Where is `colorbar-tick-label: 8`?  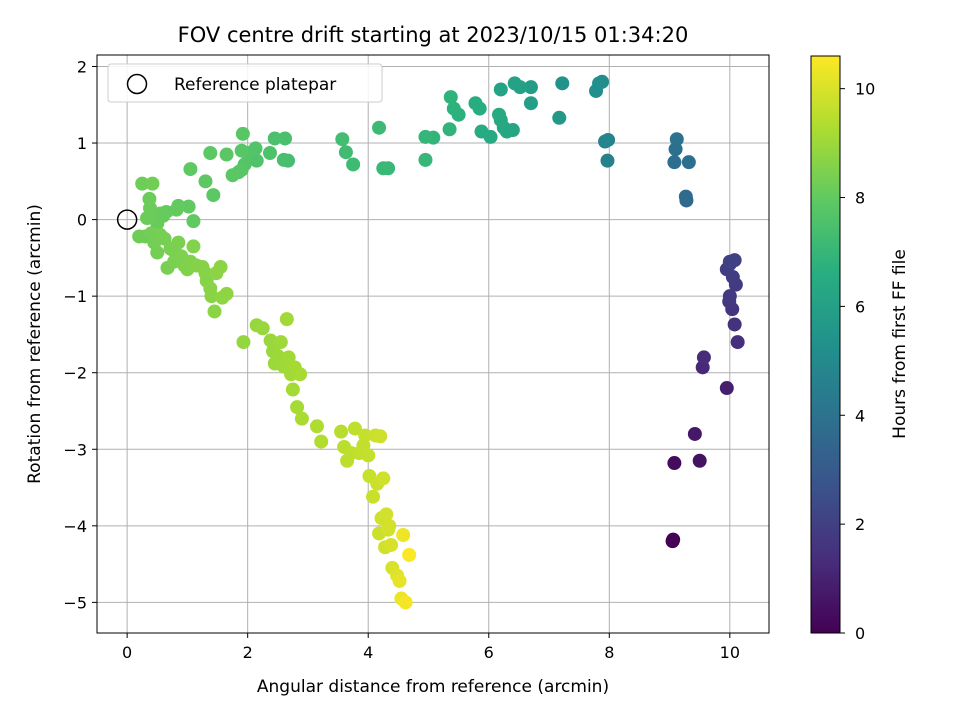
colorbar-tick-label: 8 is located at coordinates (860, 198).